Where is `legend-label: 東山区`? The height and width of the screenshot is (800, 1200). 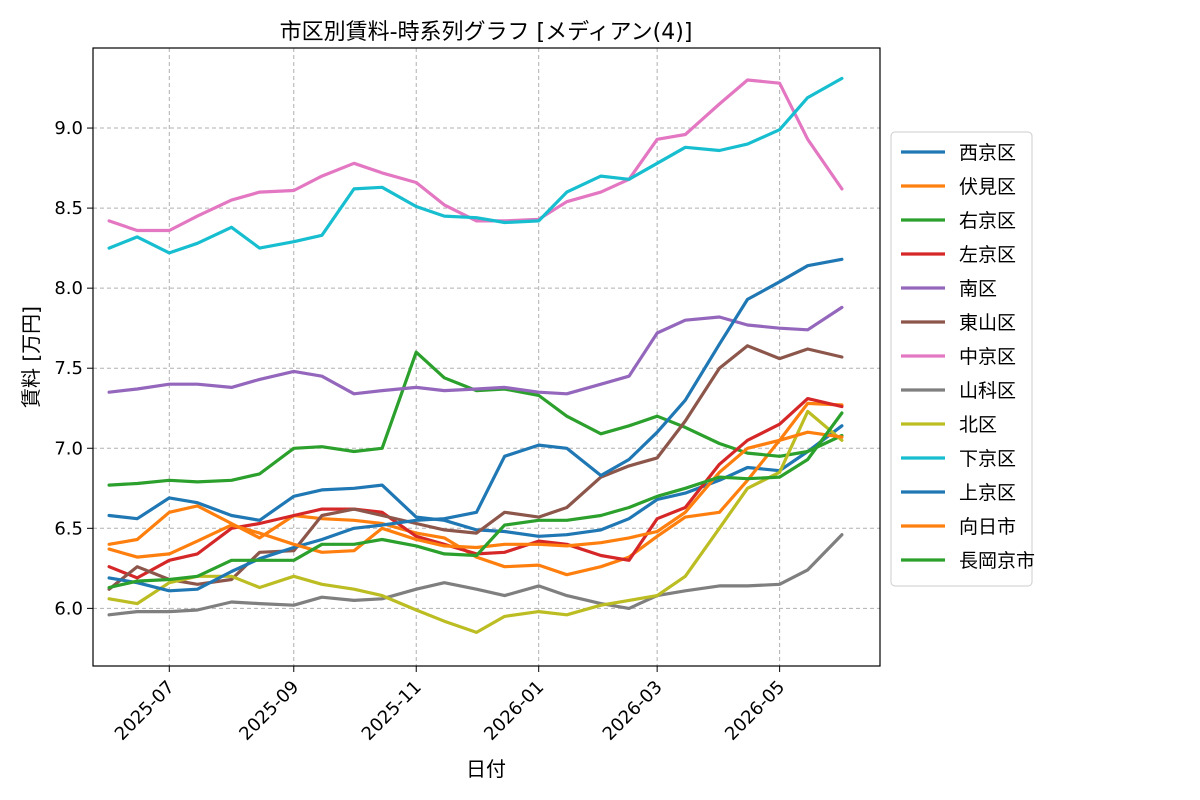 legend-label: 東山区 is located at coordinates (987, 323).